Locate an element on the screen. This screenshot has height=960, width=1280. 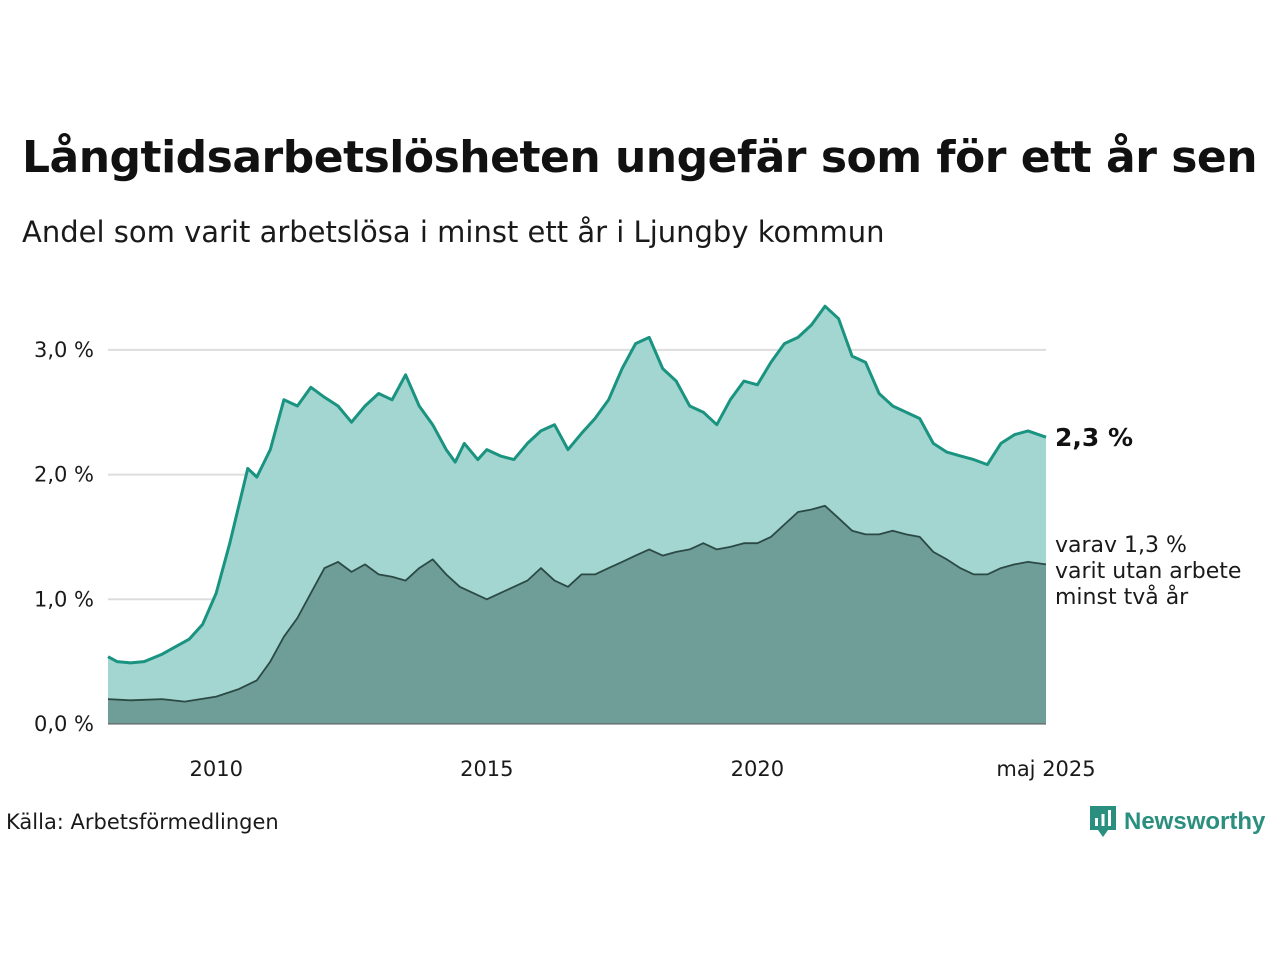
end-label-very-long-line-1: varit utan arbete is located at coordinates (1148, 571).